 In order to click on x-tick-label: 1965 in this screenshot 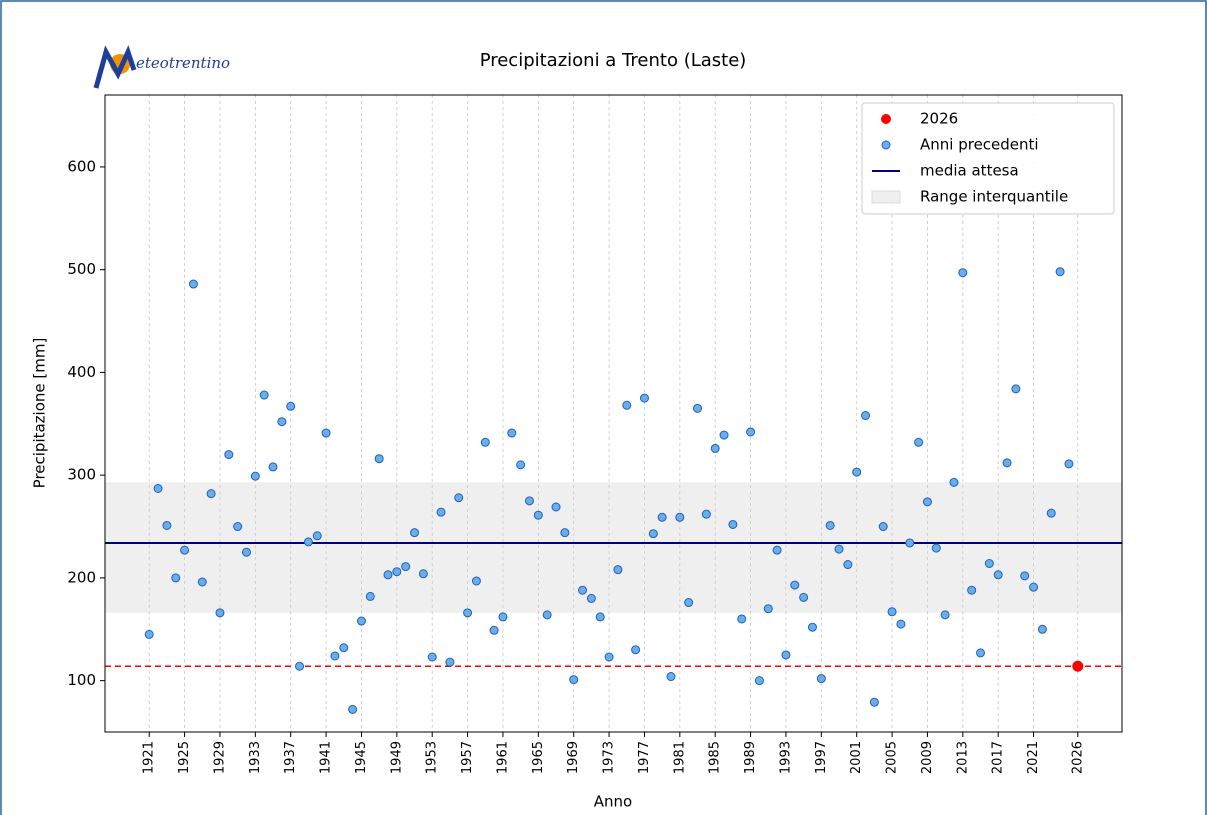, I will do `click(538, 757)`.